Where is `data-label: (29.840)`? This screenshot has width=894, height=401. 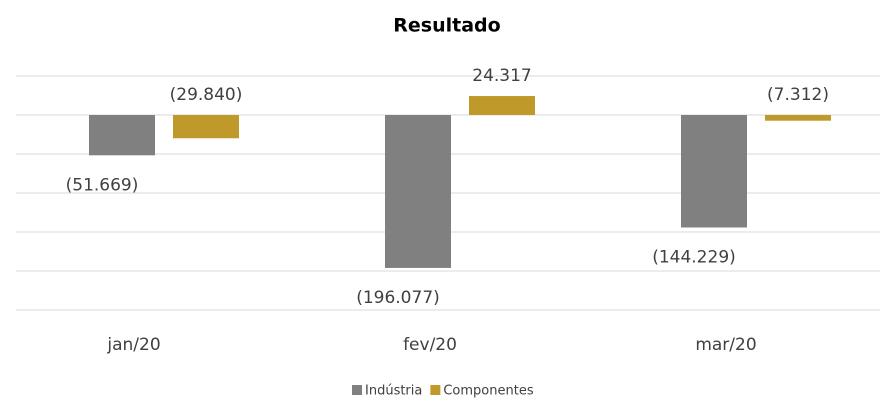 data-label: (29.840) is located at coordinates (206, 95).